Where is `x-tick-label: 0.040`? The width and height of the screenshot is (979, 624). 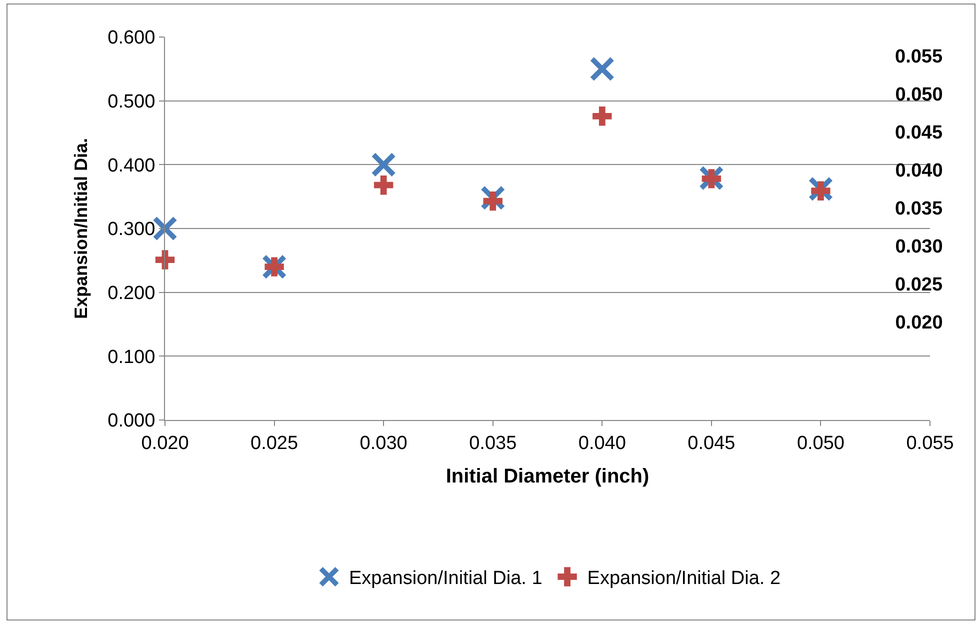 x-tick-label: 0.040 is located at coordinates (602, 443).